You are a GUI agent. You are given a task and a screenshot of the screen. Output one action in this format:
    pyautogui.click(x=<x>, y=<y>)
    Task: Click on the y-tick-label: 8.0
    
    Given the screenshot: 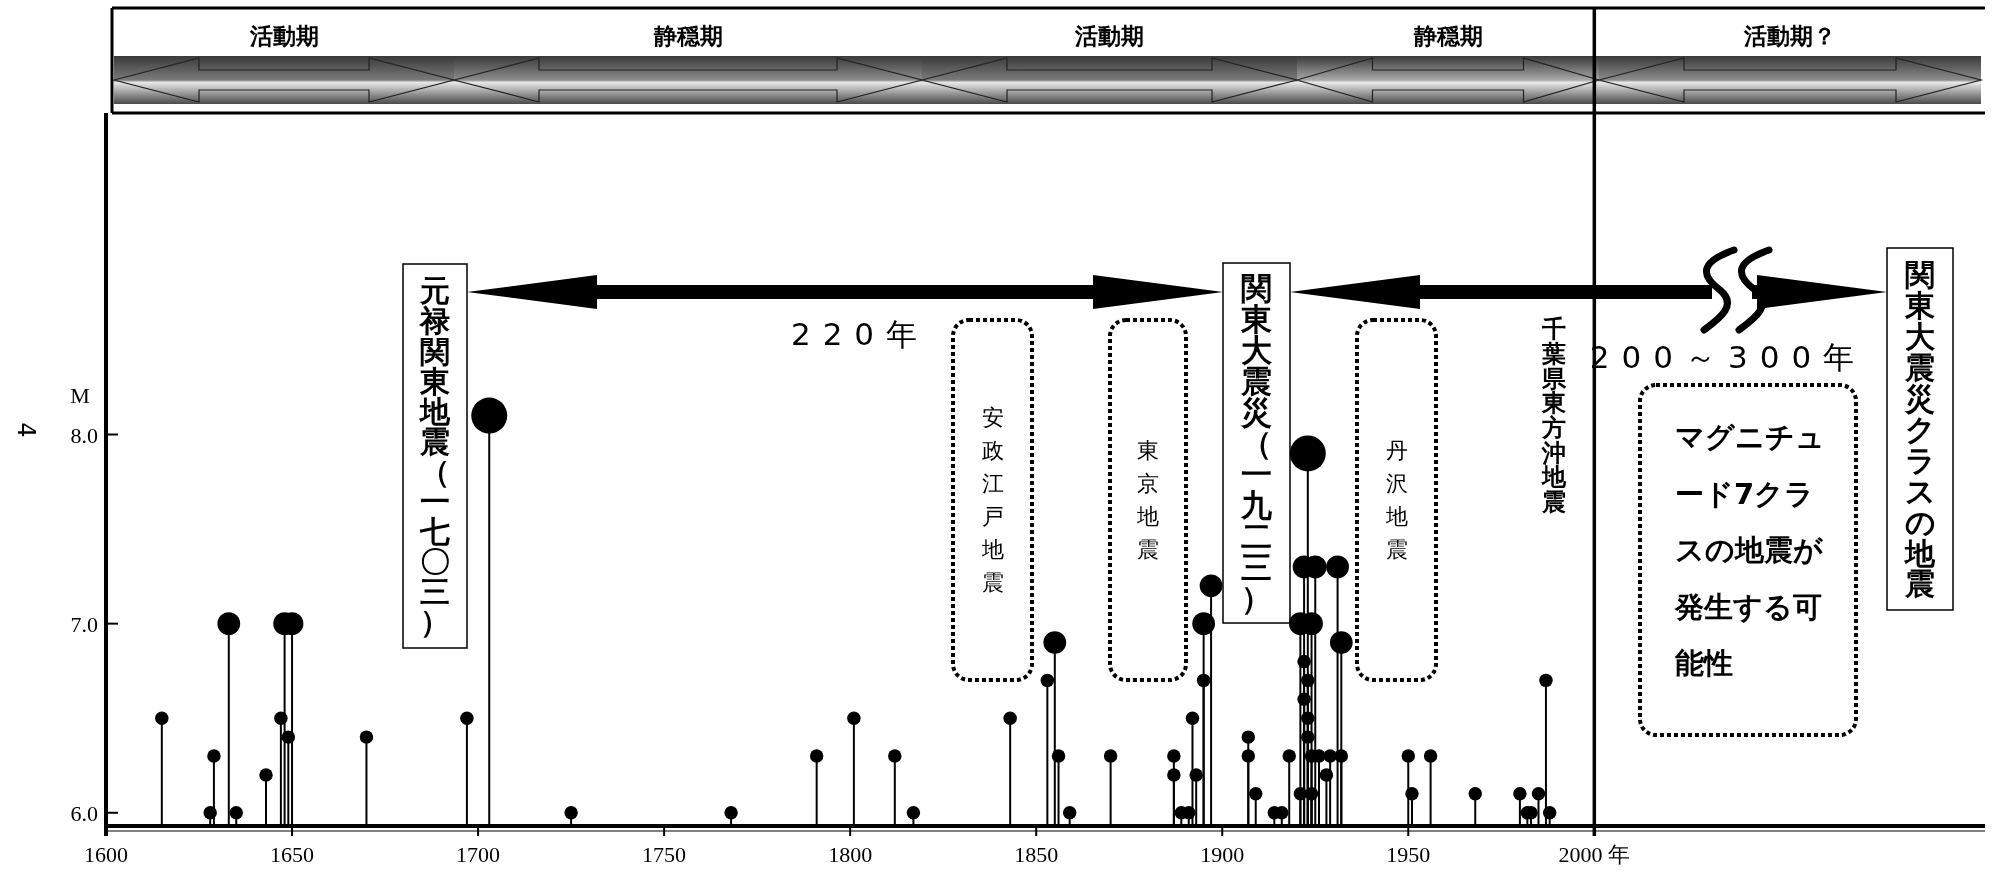 What is the action you would take?
    pyautogui.click(x=84, y=435)
    